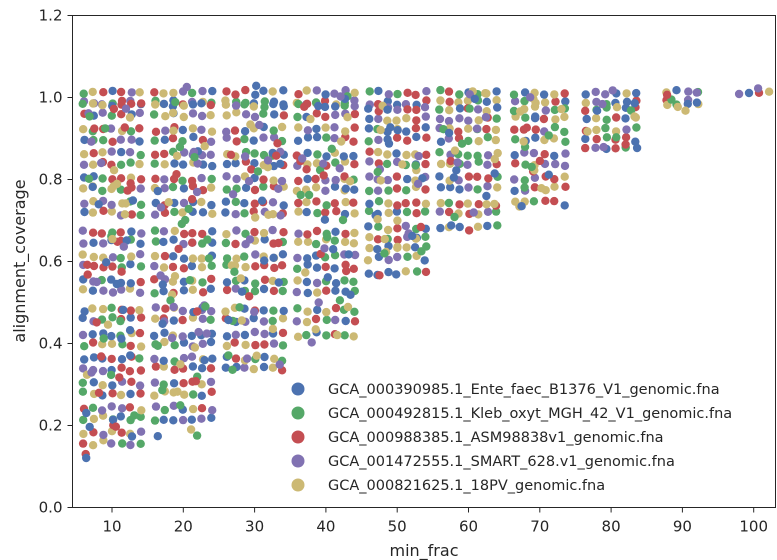 This screenshot has height=560, width=777. I want to click on x-tick-label: 60, so click(468, 527).